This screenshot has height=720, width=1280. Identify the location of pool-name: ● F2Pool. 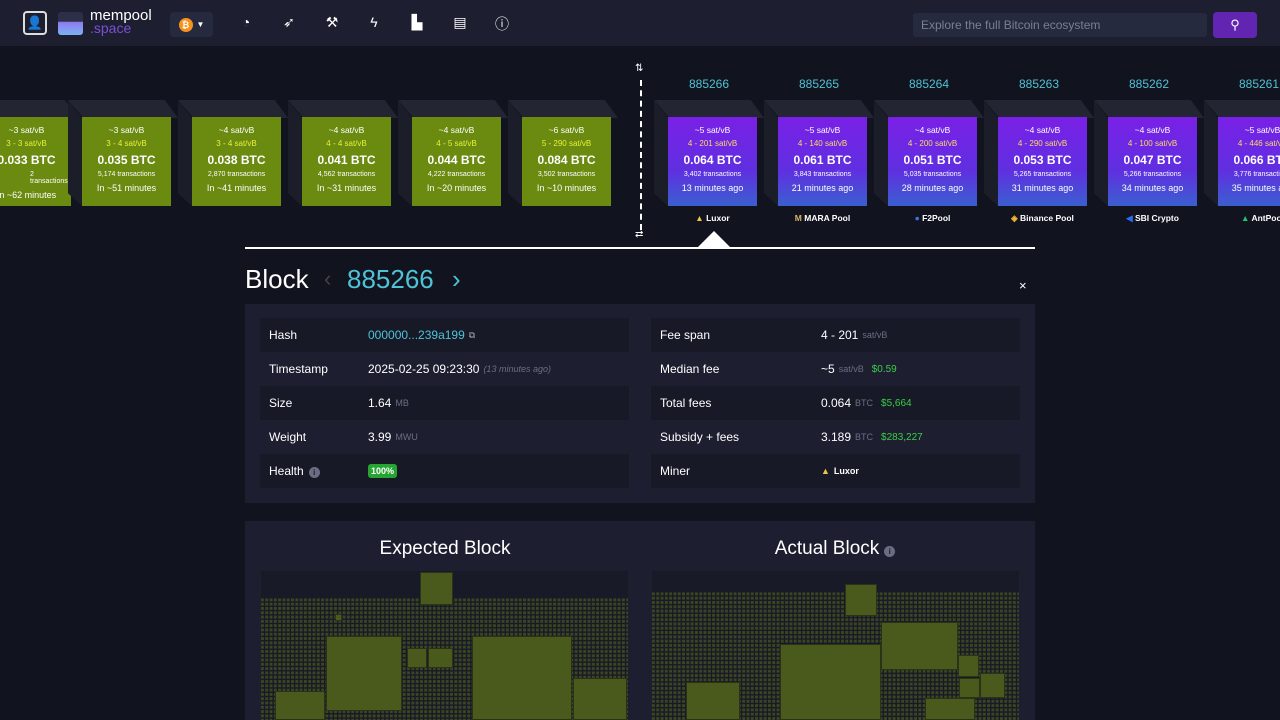
(932, 218).